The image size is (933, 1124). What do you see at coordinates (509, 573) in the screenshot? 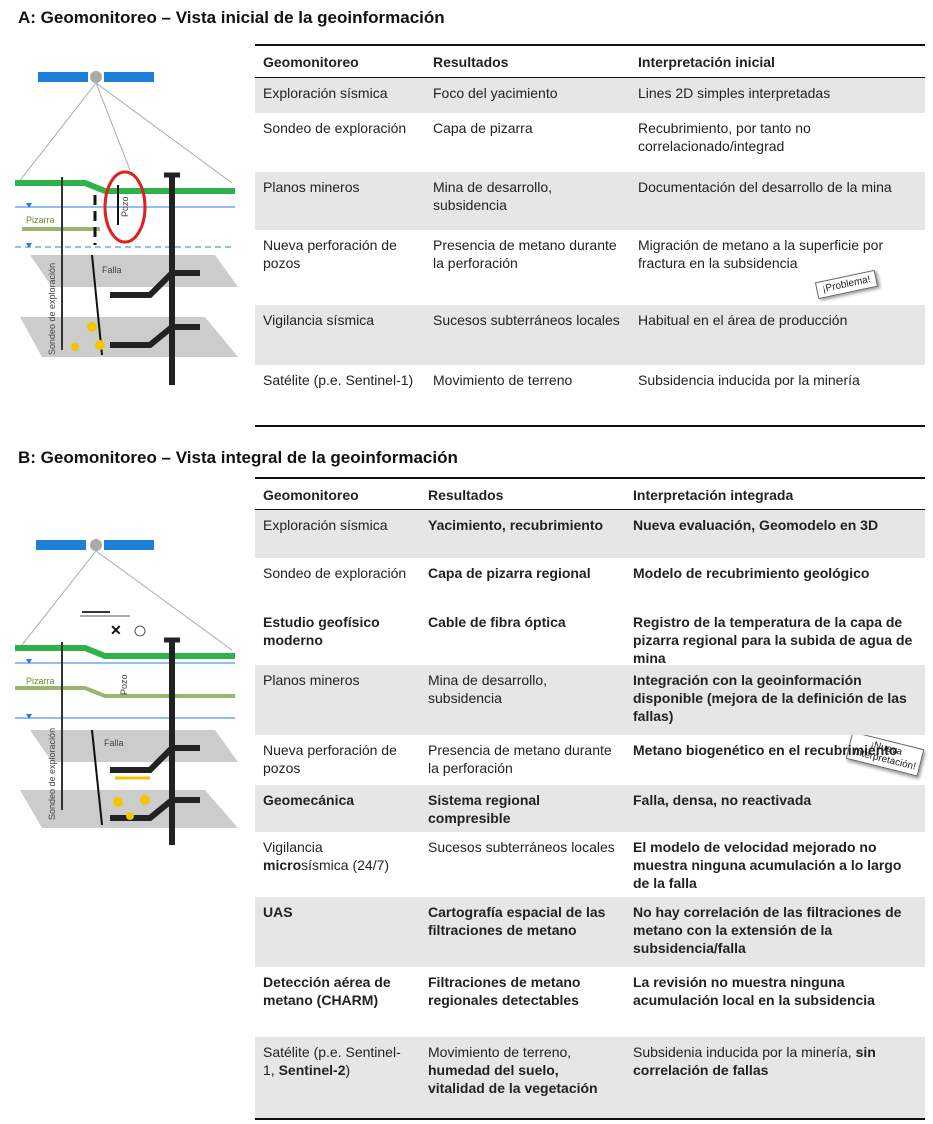
I see `cell-text: Capa de pizarra regional` at bounding box center [509, 573].